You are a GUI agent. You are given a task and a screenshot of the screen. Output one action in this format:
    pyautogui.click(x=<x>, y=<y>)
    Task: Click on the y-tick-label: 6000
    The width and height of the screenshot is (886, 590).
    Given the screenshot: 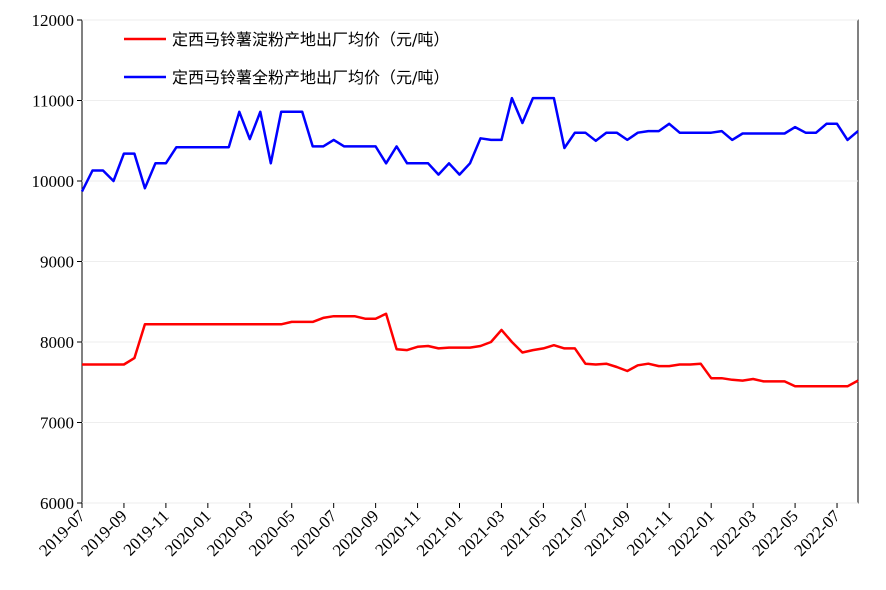 What is the action you would take?
    pyautogui.click(x=57, y=503)
    